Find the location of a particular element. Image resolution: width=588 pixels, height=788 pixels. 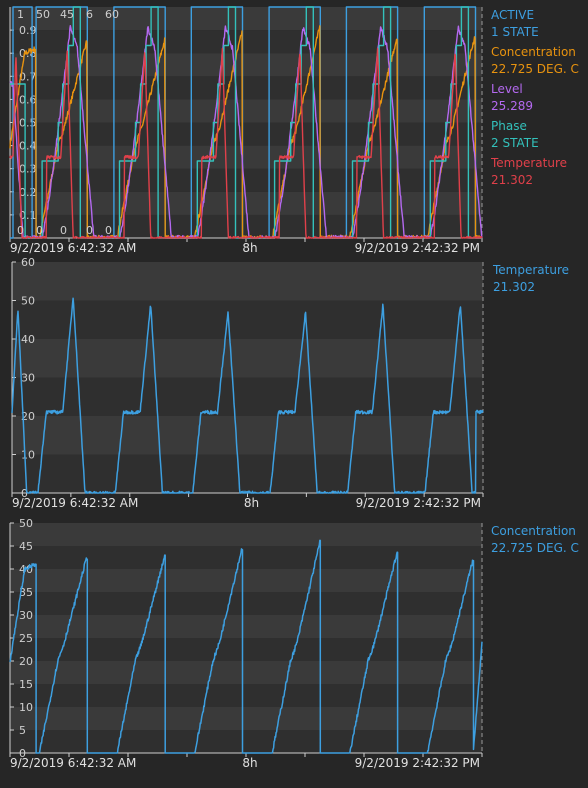

y-tick-label: 45 is located at coordinates (26, 546).